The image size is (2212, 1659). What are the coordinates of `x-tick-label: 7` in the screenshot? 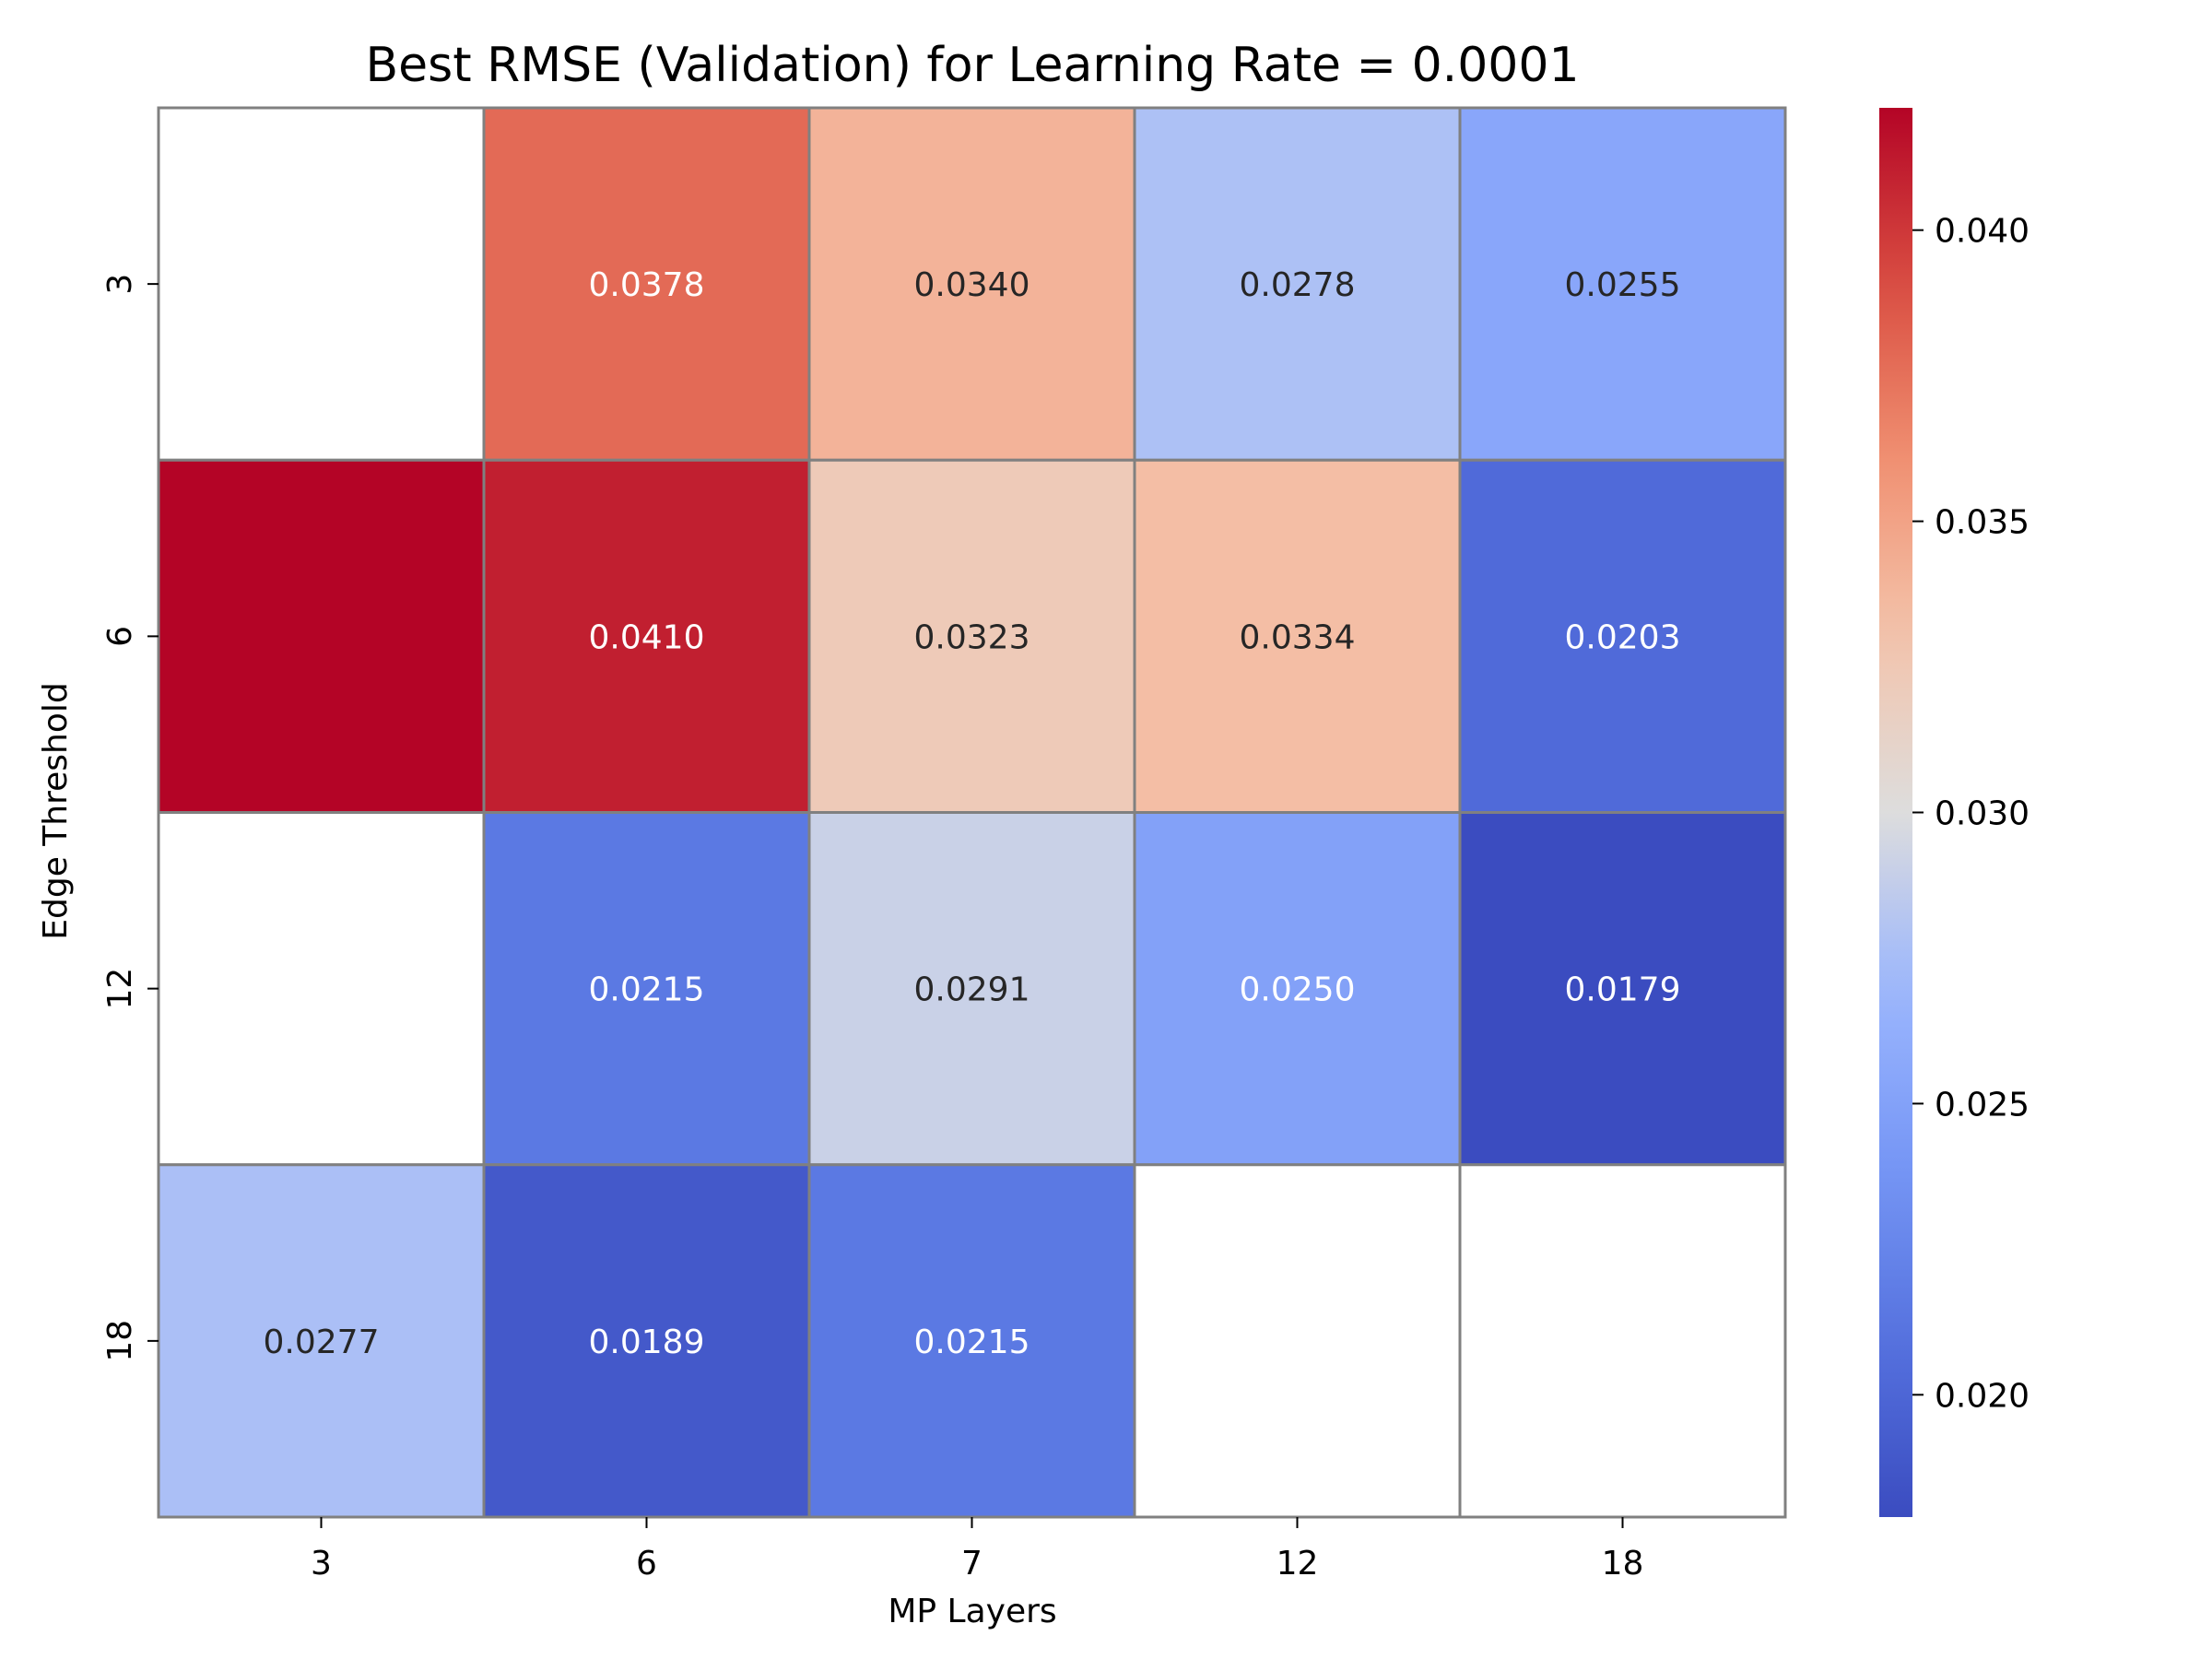 It's located at (971, 1564).